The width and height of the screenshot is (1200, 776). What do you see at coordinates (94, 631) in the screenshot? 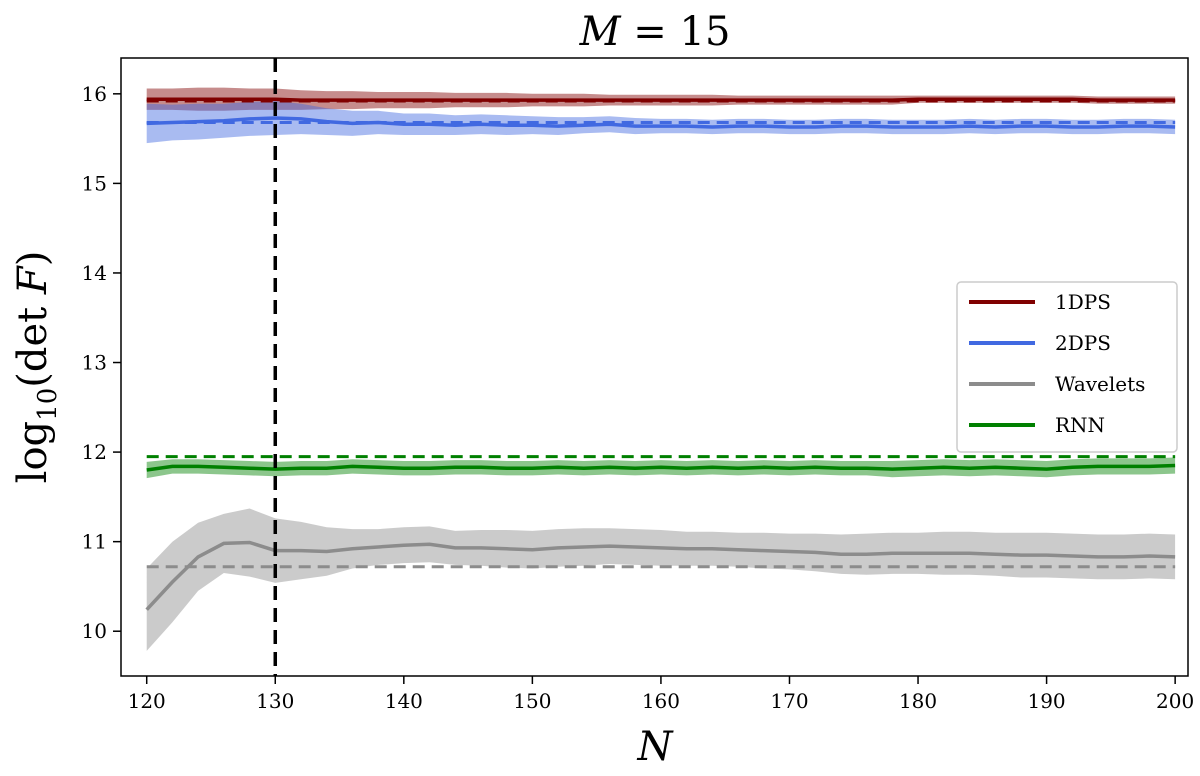
I see `y-tick-label-10: 10` at bounding box center [94, 631].